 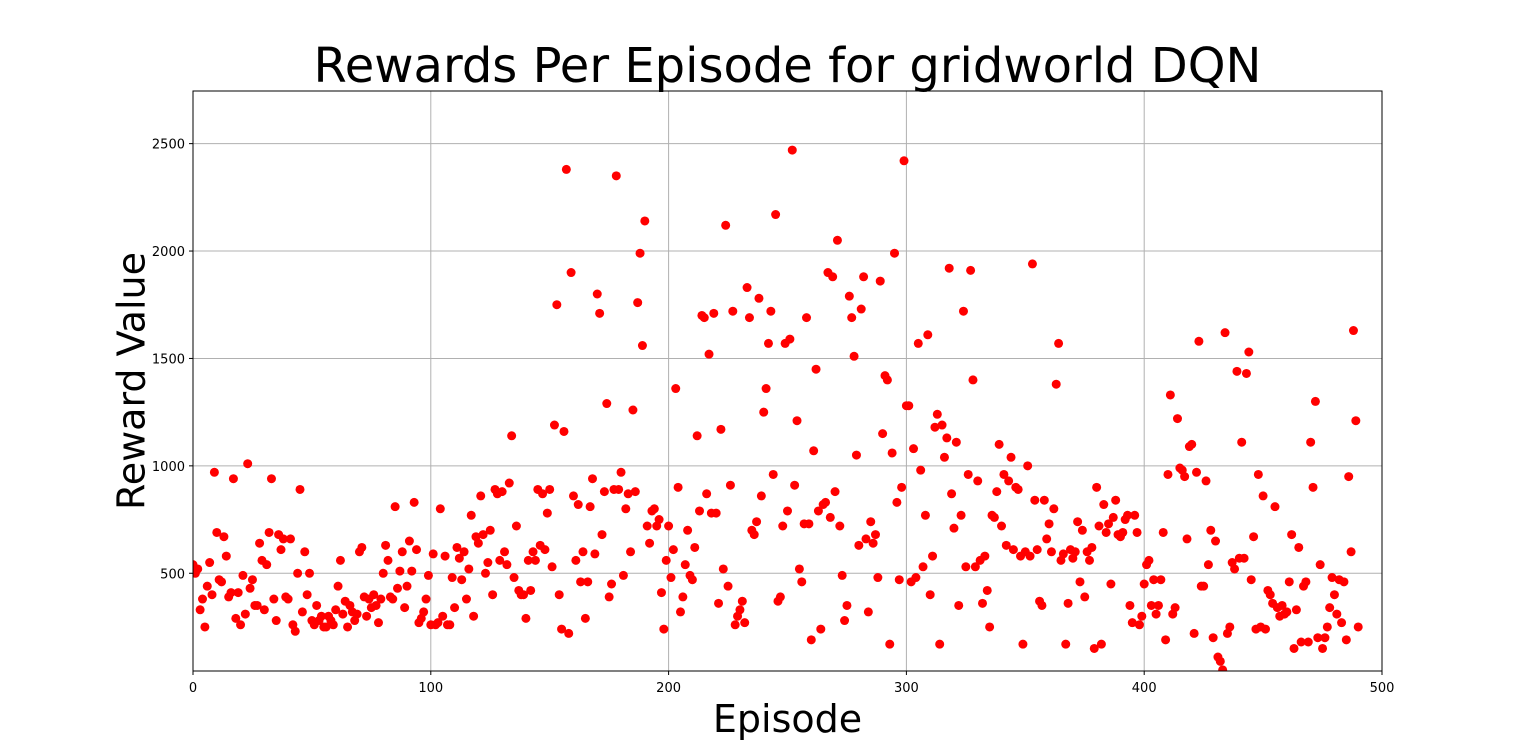 I want to click on x-tick-label: 200, so click(x=668, y=688).